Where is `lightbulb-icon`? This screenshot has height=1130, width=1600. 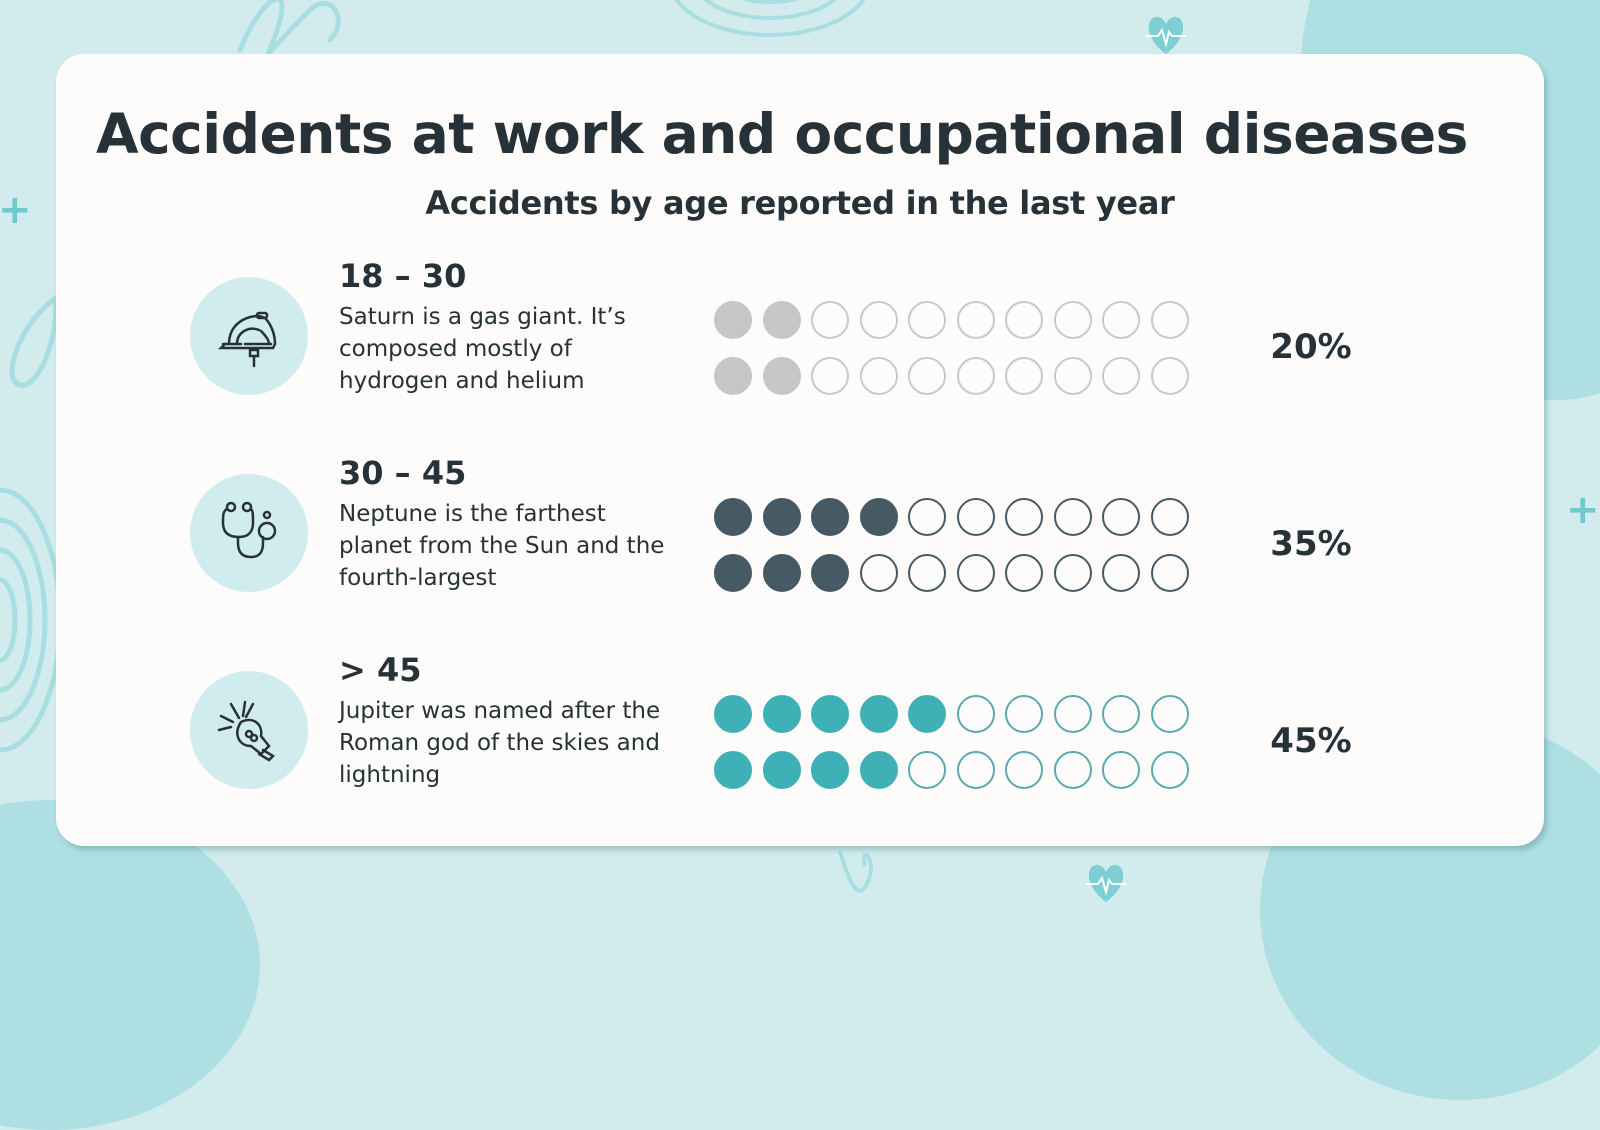
lightbulb-icon is located at coordinates (246, 731).